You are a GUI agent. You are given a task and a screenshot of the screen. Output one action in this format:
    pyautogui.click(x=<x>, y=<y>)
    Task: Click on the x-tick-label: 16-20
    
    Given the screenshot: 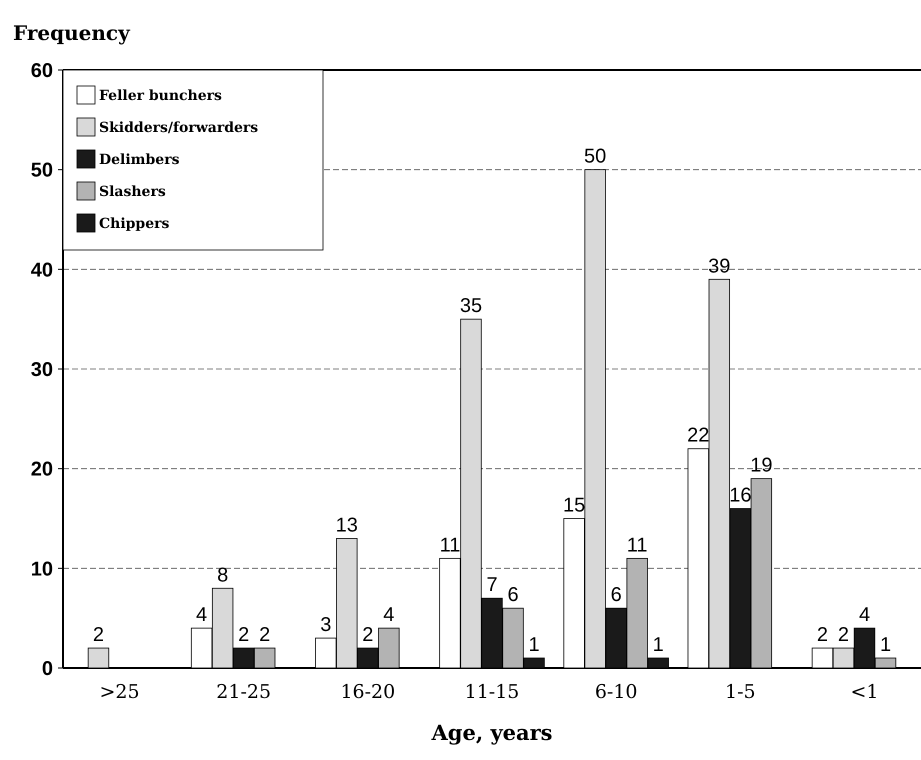 What is the action you would take?
    pyautogui.click(x=368, y=692)
    